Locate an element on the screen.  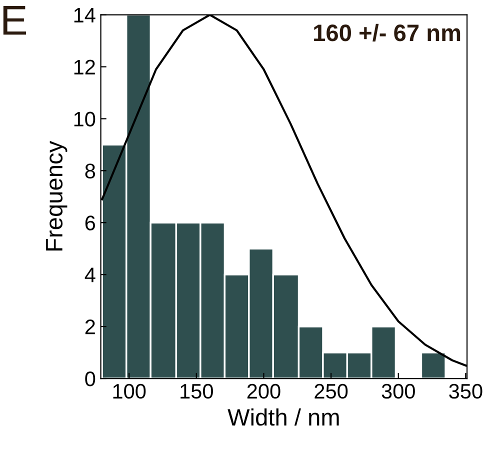
y-tick-label: 14 is located at coordinates (85, 15).